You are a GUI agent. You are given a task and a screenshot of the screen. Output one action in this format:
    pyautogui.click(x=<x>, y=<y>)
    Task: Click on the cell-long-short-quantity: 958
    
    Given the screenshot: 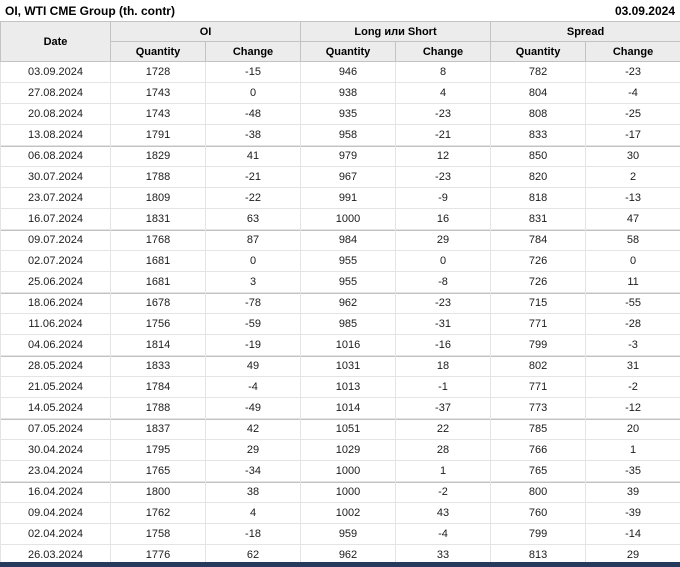 What is the action you would take?
    pyautogui.click(x=348, y=135)
    